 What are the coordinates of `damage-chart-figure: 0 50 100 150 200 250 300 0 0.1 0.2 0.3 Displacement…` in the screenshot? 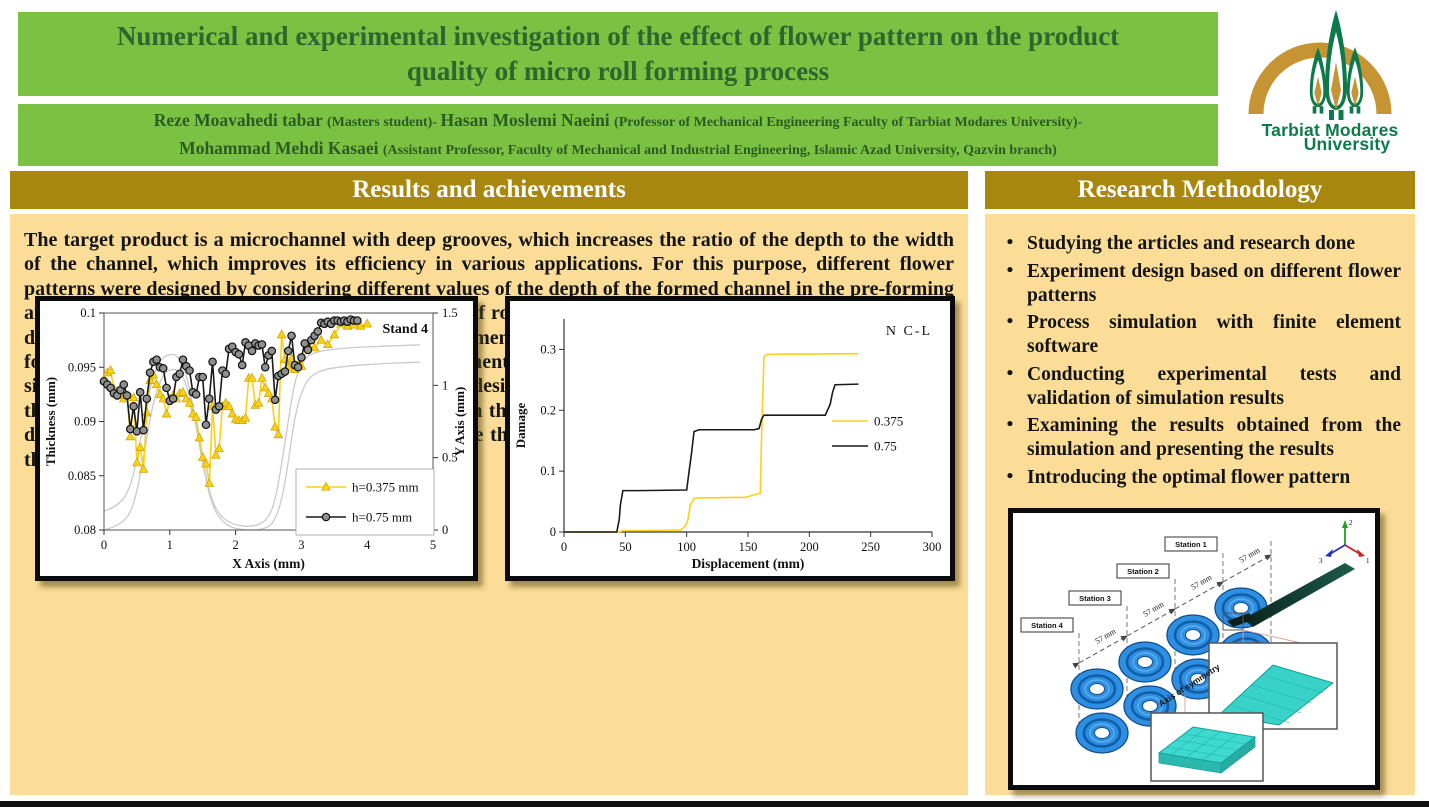 It's located at (730, 438).